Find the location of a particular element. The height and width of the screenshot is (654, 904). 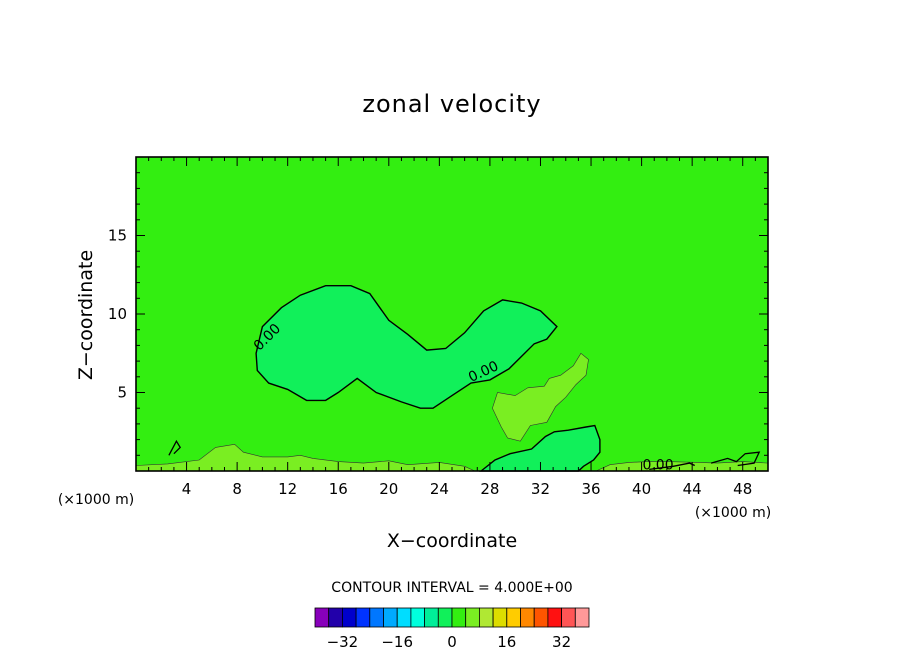

colorbar is located at coordinates (452, 617).